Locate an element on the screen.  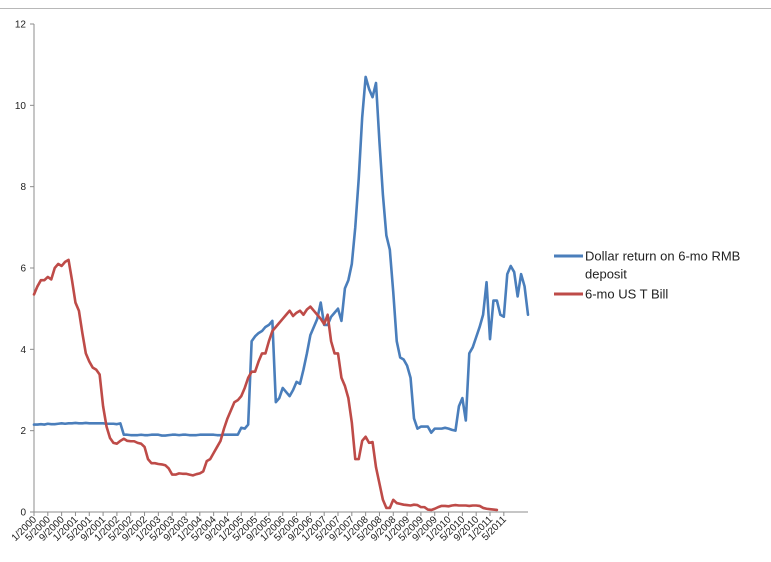
y-axis: 0 2 4 6 8 10 12 is located at coordinates (25, 269).